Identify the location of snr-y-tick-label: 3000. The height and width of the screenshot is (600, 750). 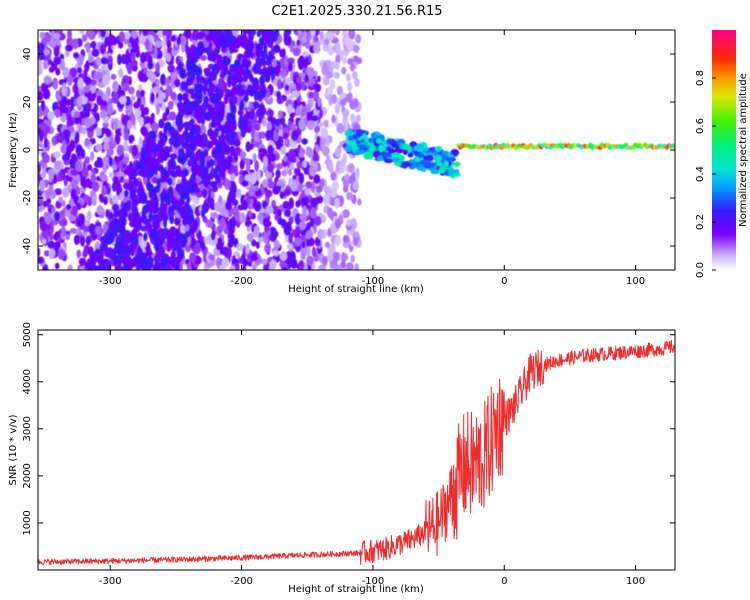
(27, 428).